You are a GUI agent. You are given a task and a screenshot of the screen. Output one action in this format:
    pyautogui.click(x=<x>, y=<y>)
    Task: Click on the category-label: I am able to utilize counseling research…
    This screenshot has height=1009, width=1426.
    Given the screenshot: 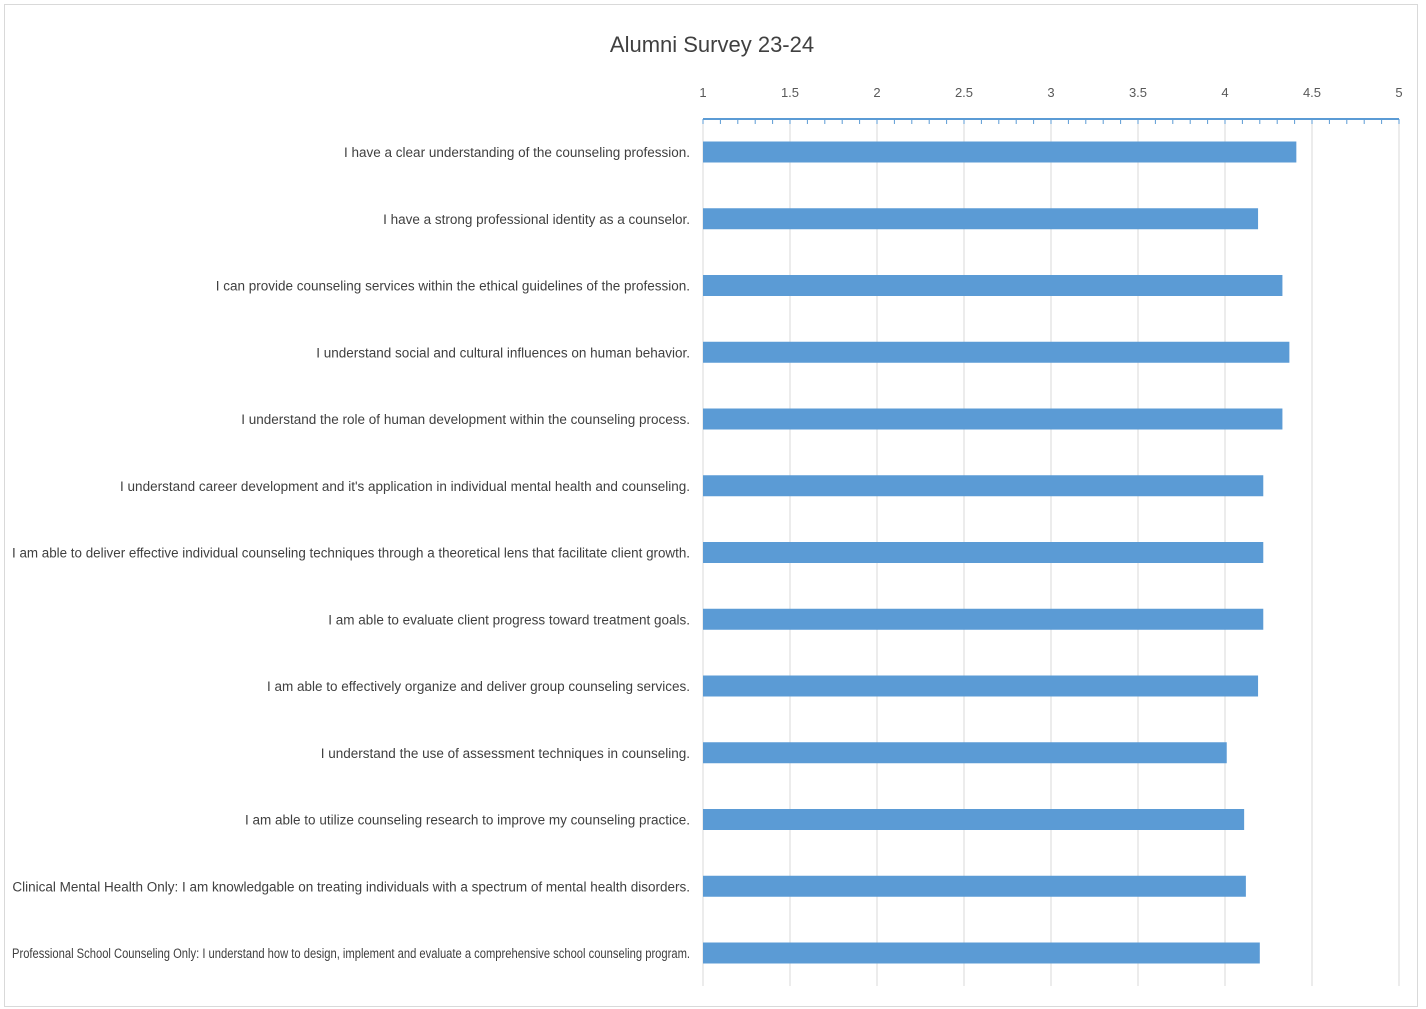 What is the action you would take?
    pyautogui.click(x=467, y=820)
    